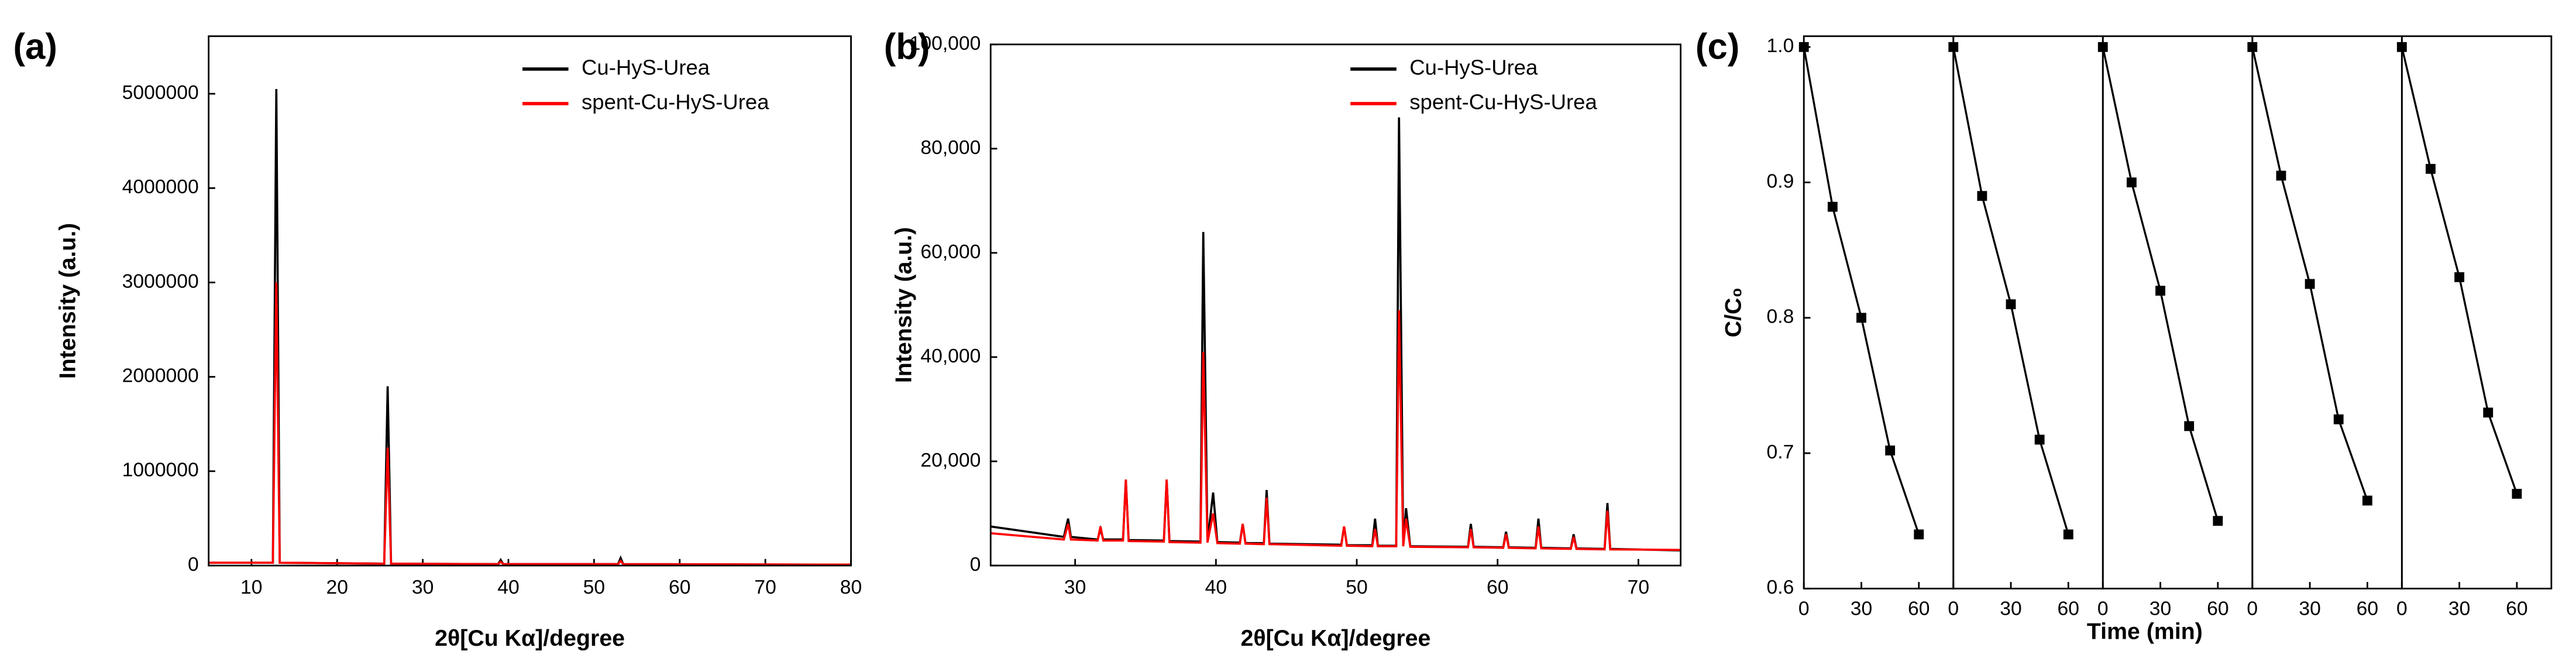  What do you see at coordinates (951, 356) in the screenshot?
I see `y-tick-label: 40,000` at bounding box center [951, 356].